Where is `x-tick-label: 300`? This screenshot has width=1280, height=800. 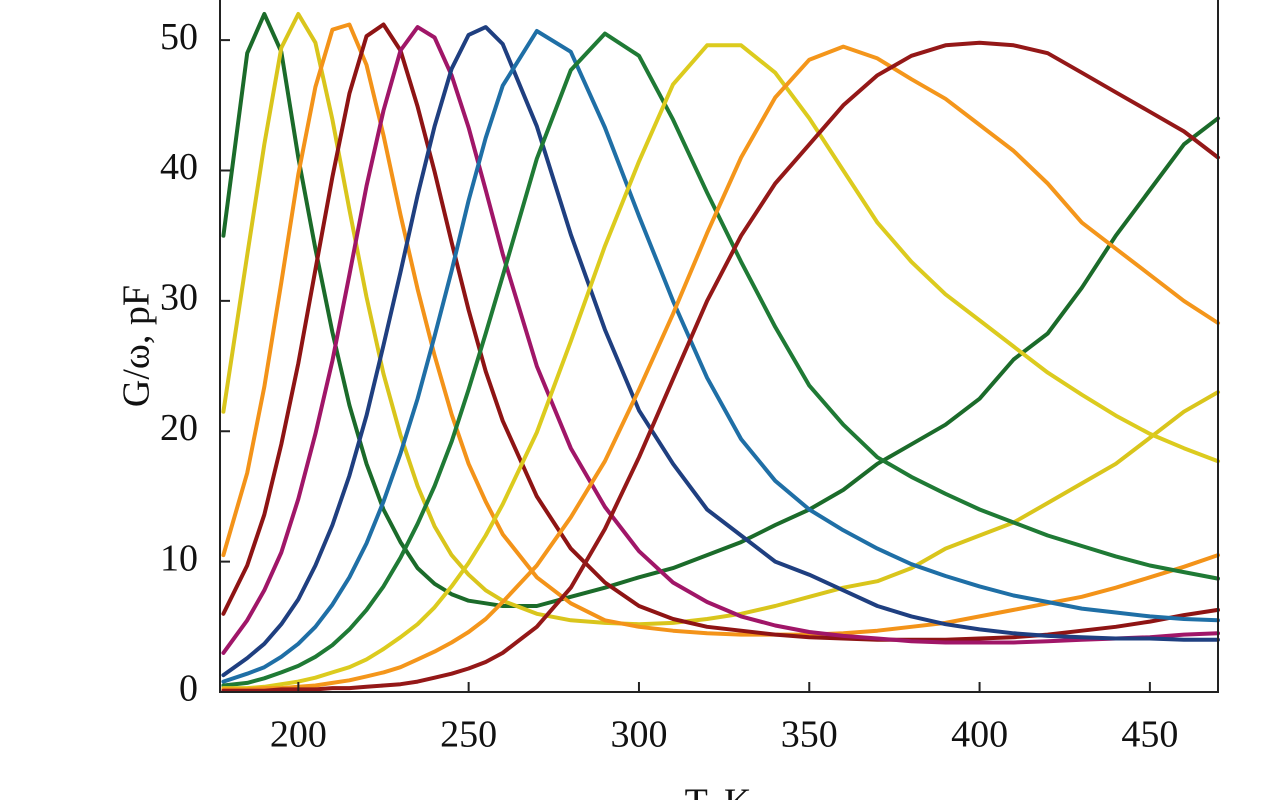 x-tick-label: 300 is located at coordinates (638, 735).